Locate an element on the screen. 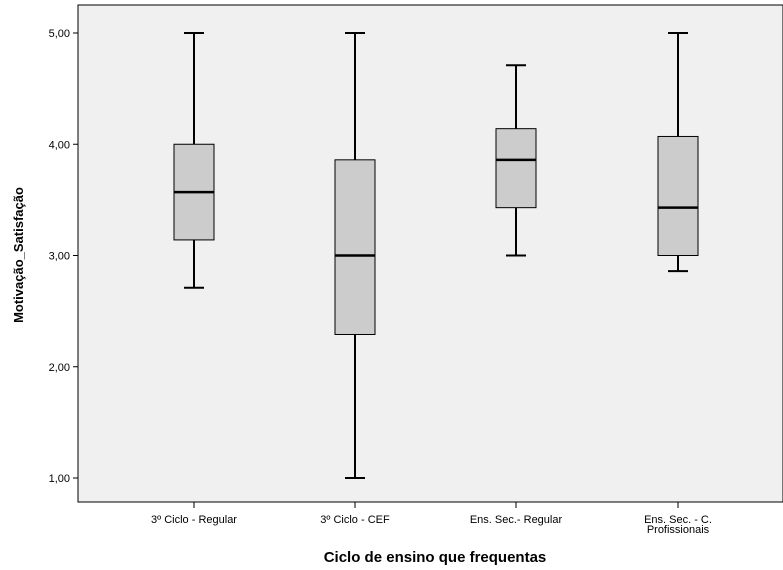 The image size is (783, 570). x-tick-label: Profissionais is located at coordinates (678, 530).